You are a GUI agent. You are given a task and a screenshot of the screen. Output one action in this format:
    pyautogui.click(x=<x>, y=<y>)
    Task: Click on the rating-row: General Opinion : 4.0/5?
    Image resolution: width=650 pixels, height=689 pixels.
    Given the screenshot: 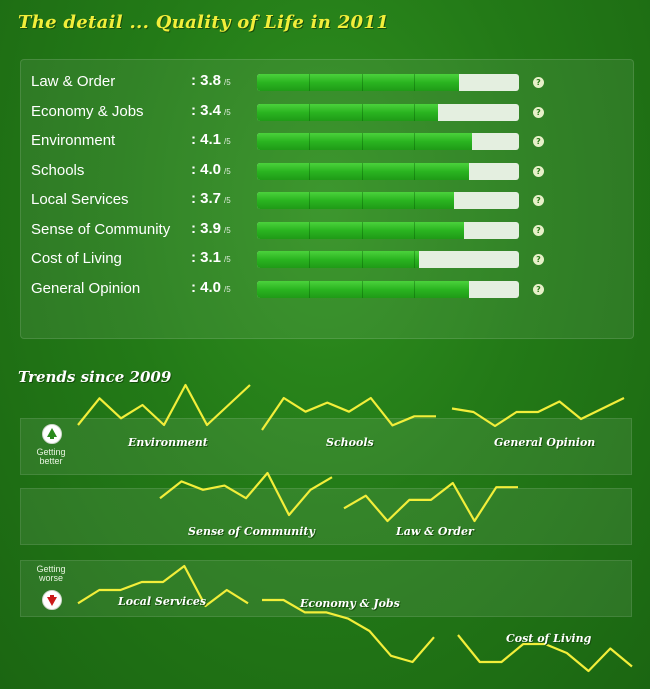 What is the action you would take?
    pyautogui.click(x=327, y=290)
    